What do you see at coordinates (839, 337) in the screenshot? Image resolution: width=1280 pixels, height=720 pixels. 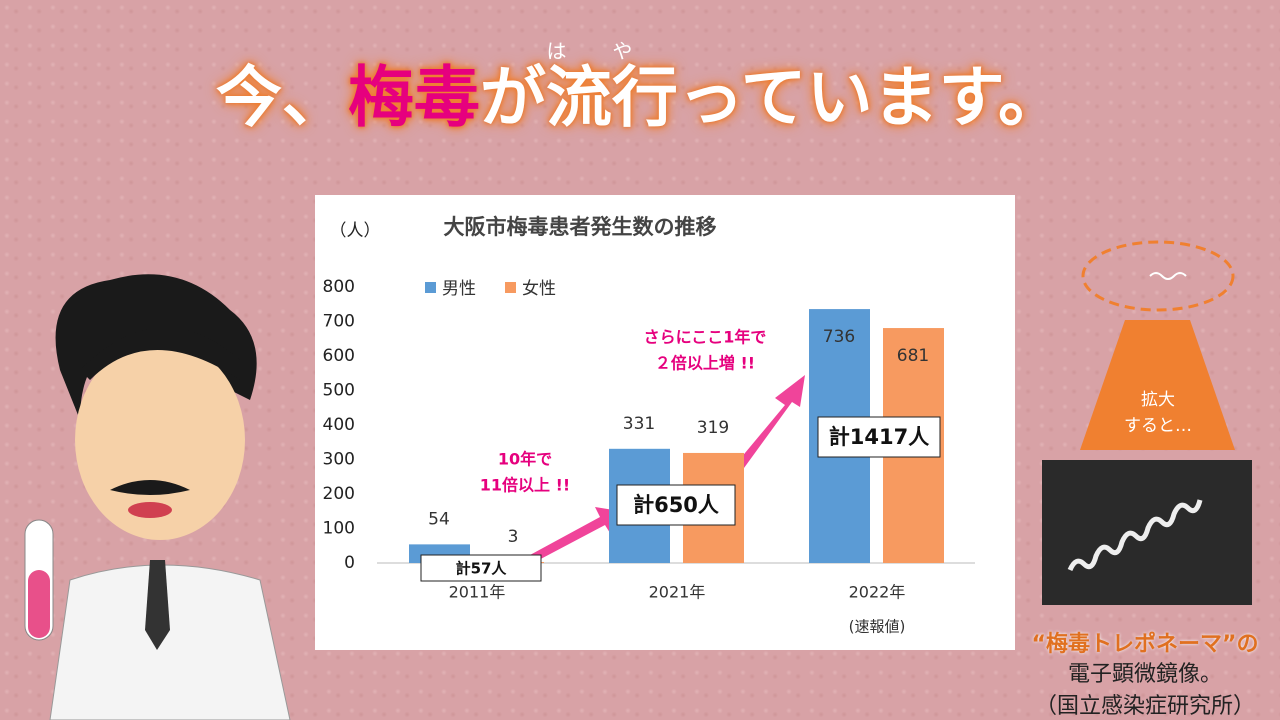 I see `data-label: 736` at bounding box center [839, 337].